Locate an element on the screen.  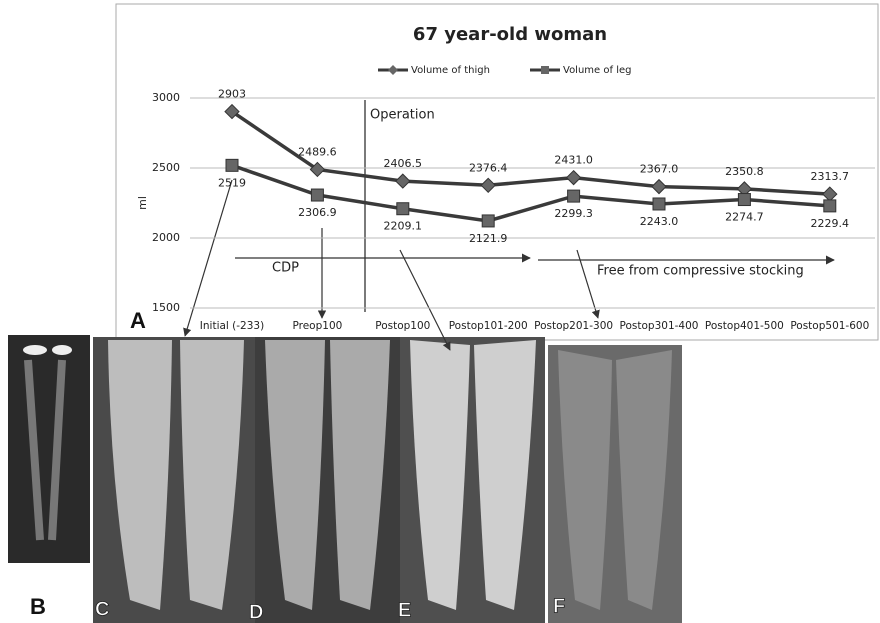
value-label: 2367.0 is located at coordinates (659, 169).